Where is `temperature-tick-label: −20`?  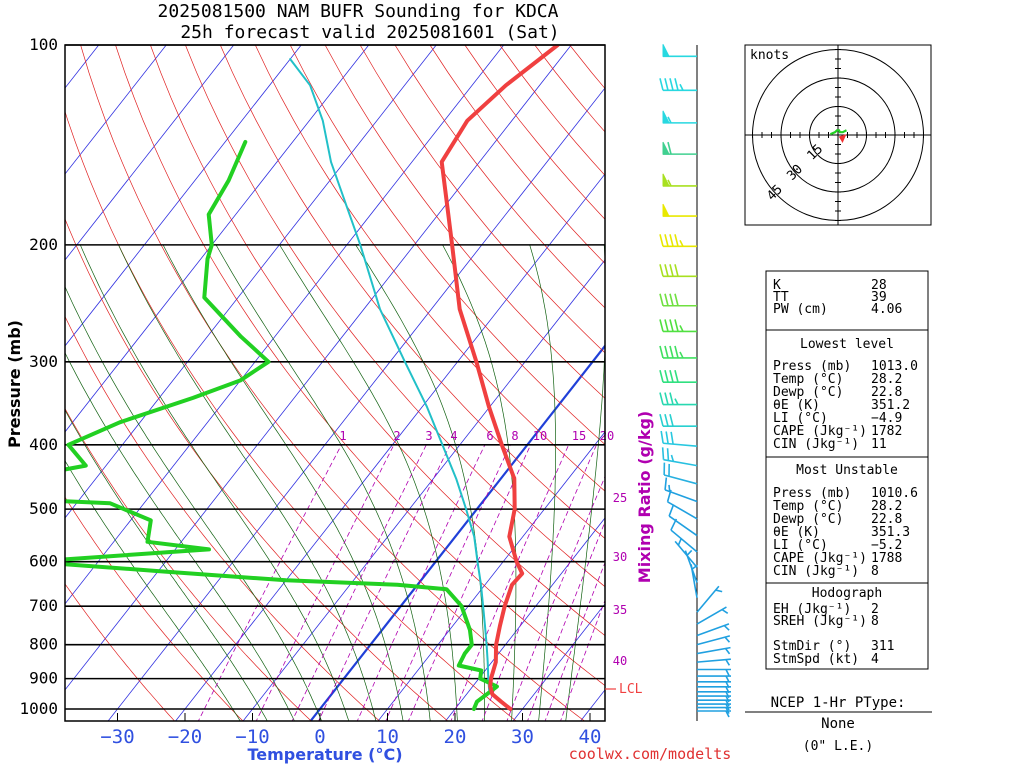 temperature-tick-label: −20 is located at coordinates (185, 737).